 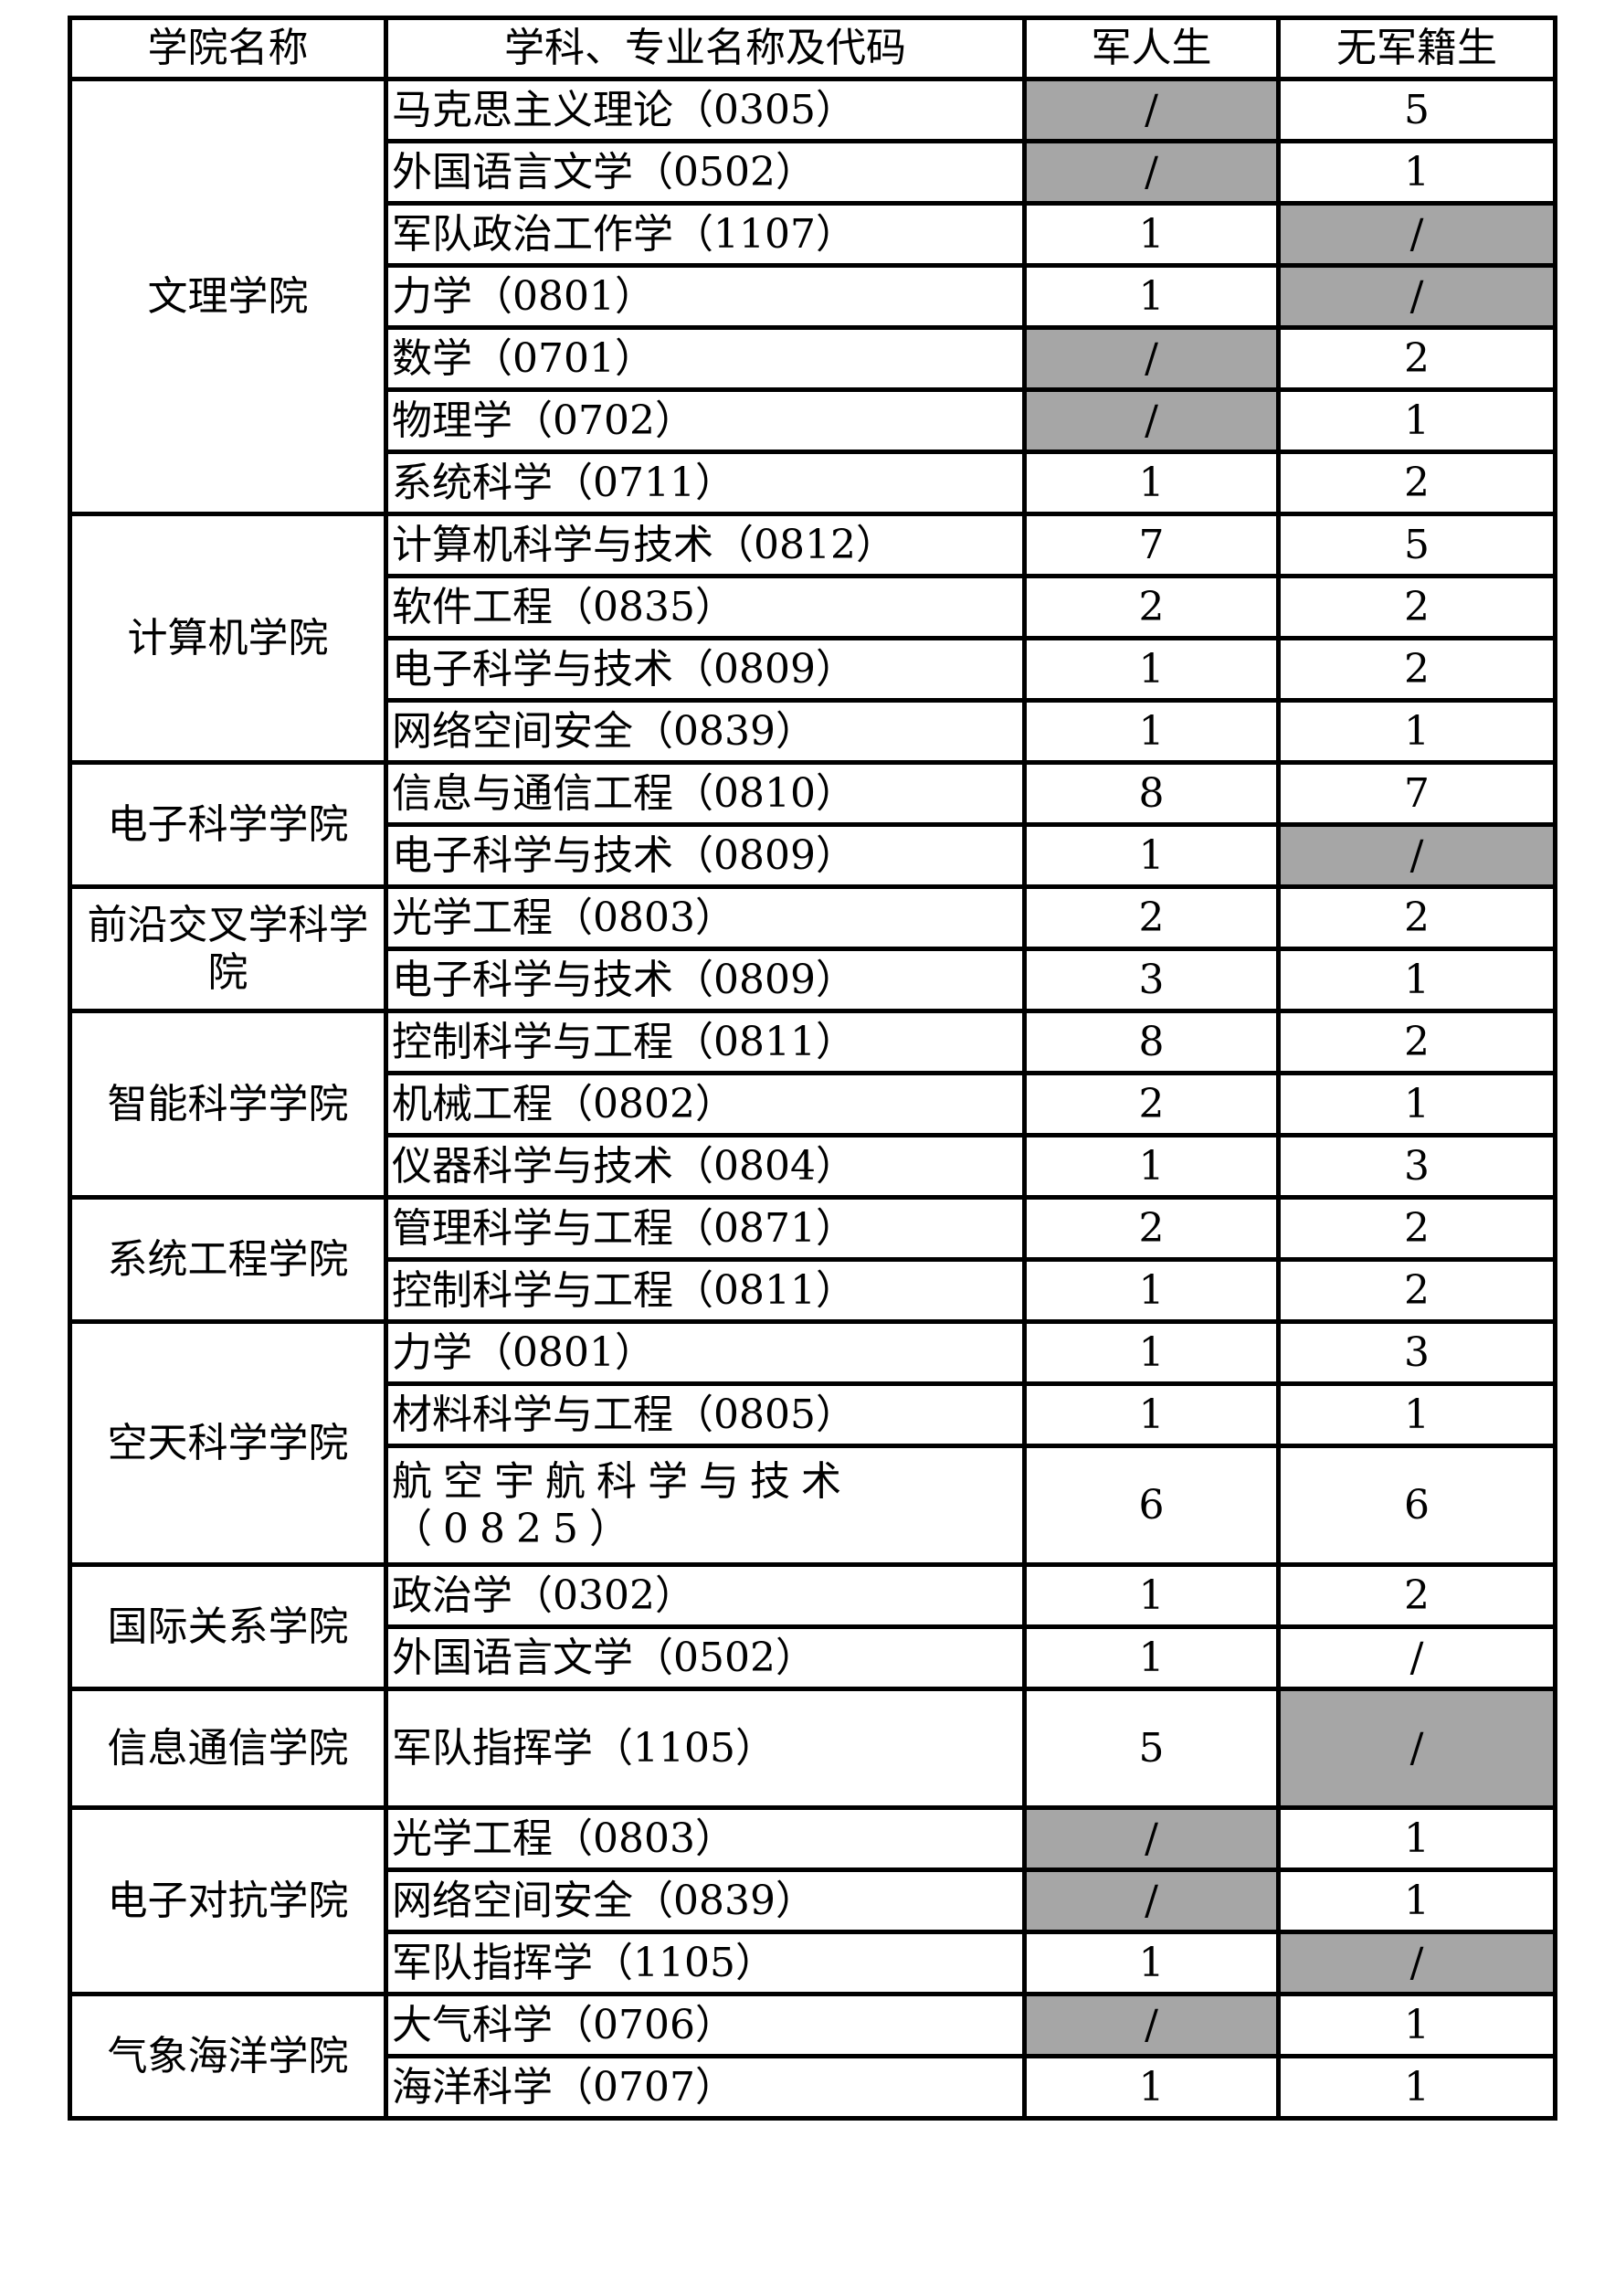 What do you see at coordinates (1151, 980) in the screenshot?
I see `military-quota: 3` at bounding box center [1151, 980].